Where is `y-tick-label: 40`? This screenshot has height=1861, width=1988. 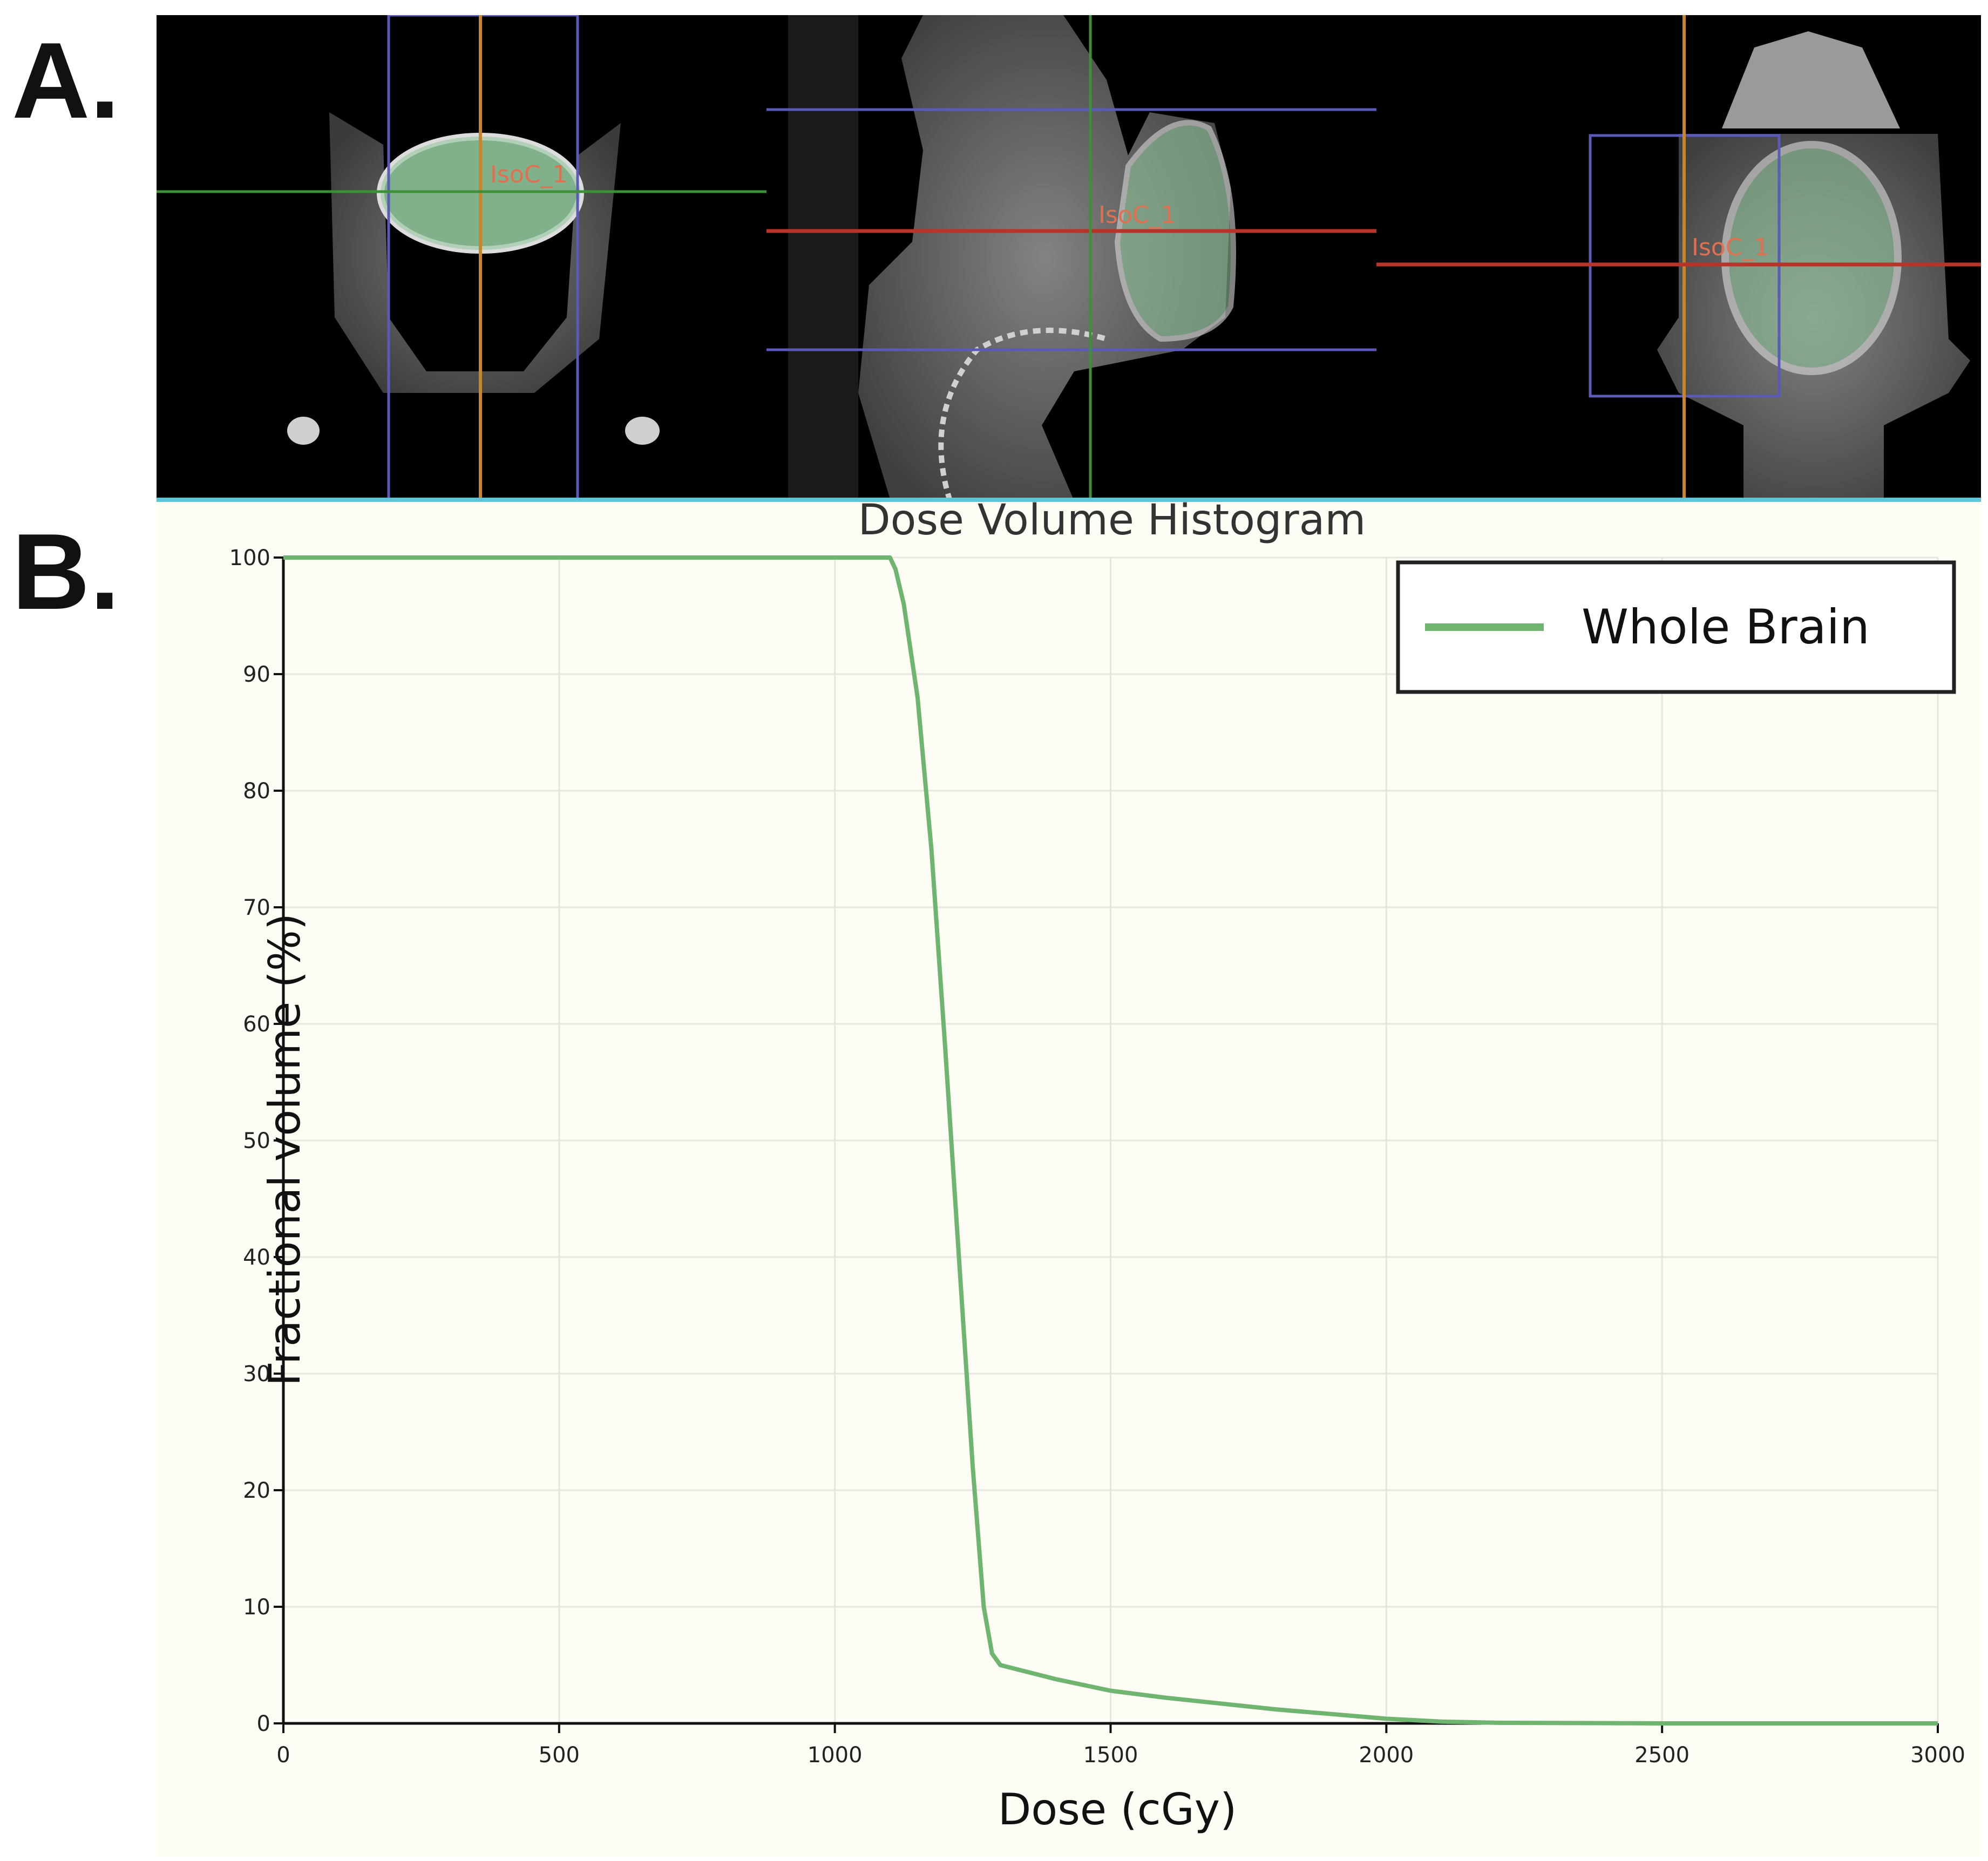
y-tick-label: 40 is located at coordinates (256, 1258).